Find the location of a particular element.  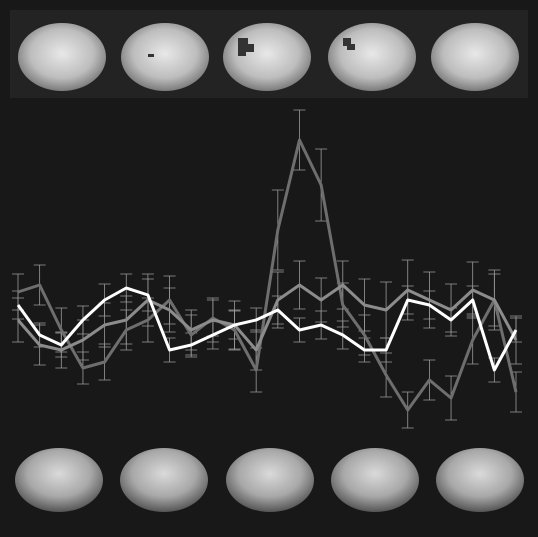

bottom-slices is located at coordinates (269, 480).